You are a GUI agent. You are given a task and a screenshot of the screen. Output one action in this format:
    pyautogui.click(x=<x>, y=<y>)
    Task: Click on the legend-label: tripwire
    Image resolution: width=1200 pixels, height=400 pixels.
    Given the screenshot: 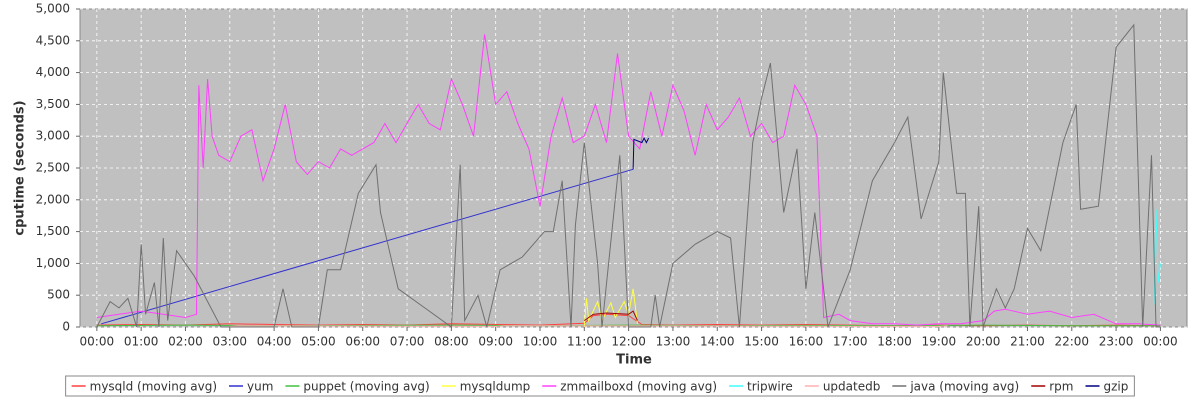 What is the action you would take?
    pyautogui.click(x=770, y=387)
    